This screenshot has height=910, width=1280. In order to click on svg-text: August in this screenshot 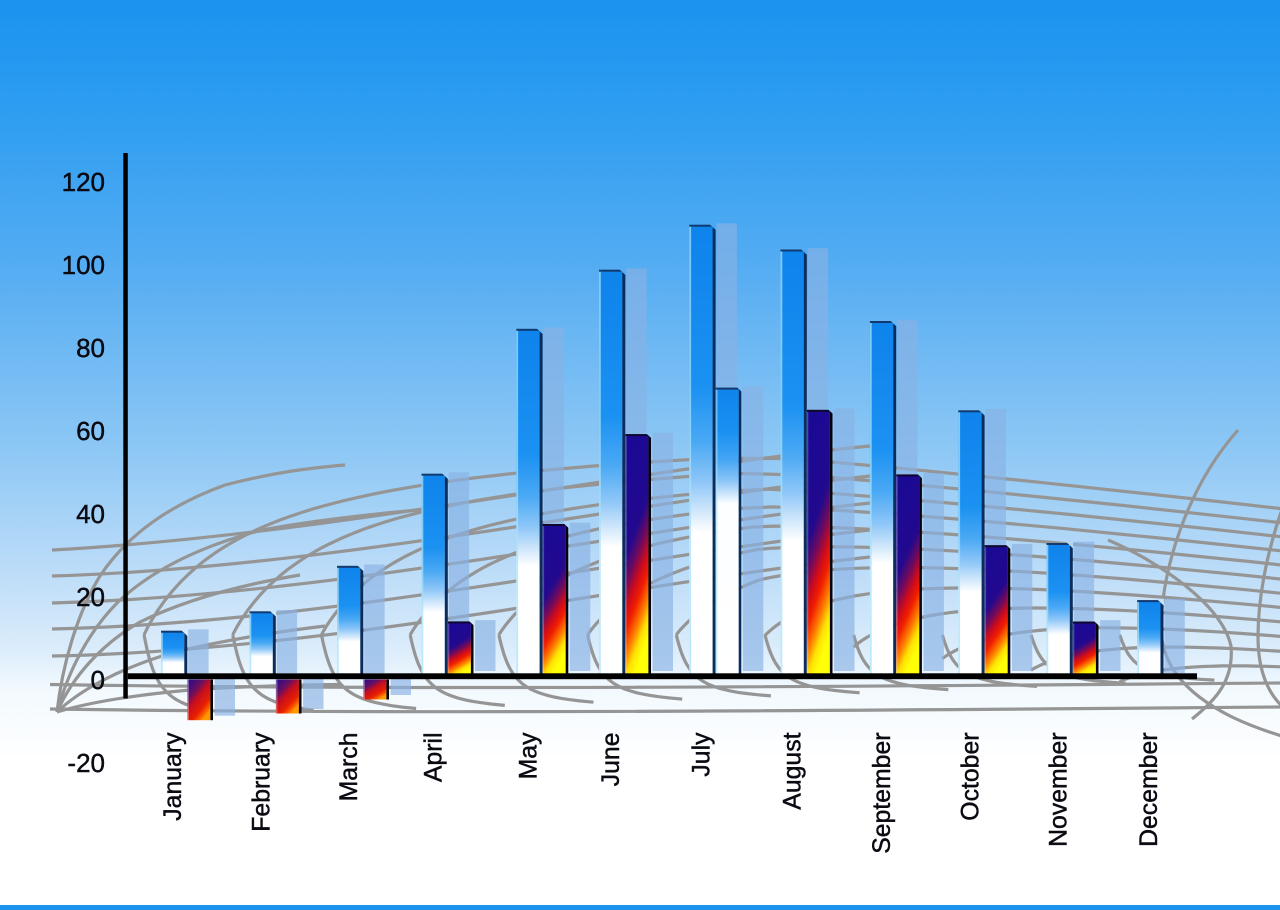, I will do `click(793, 770)`.